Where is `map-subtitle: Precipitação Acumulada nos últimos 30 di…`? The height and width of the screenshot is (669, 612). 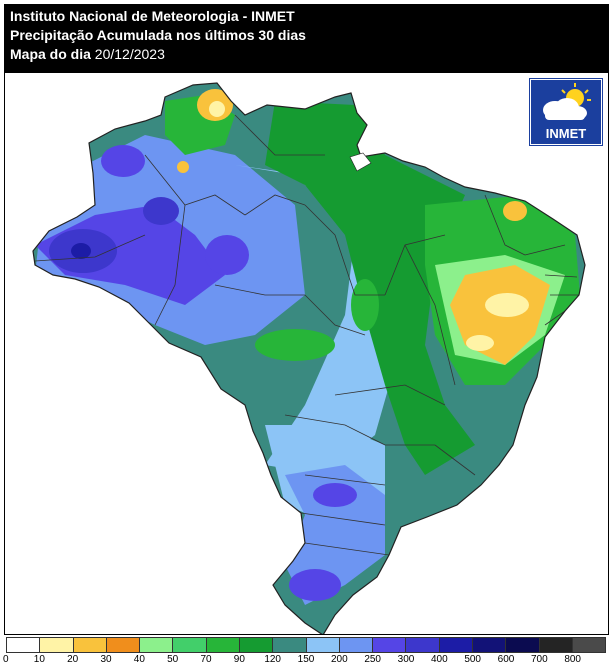
map-subtitle: Precipitação Acumulada nos últimos 30 di… is located at coordinates (158, 35).